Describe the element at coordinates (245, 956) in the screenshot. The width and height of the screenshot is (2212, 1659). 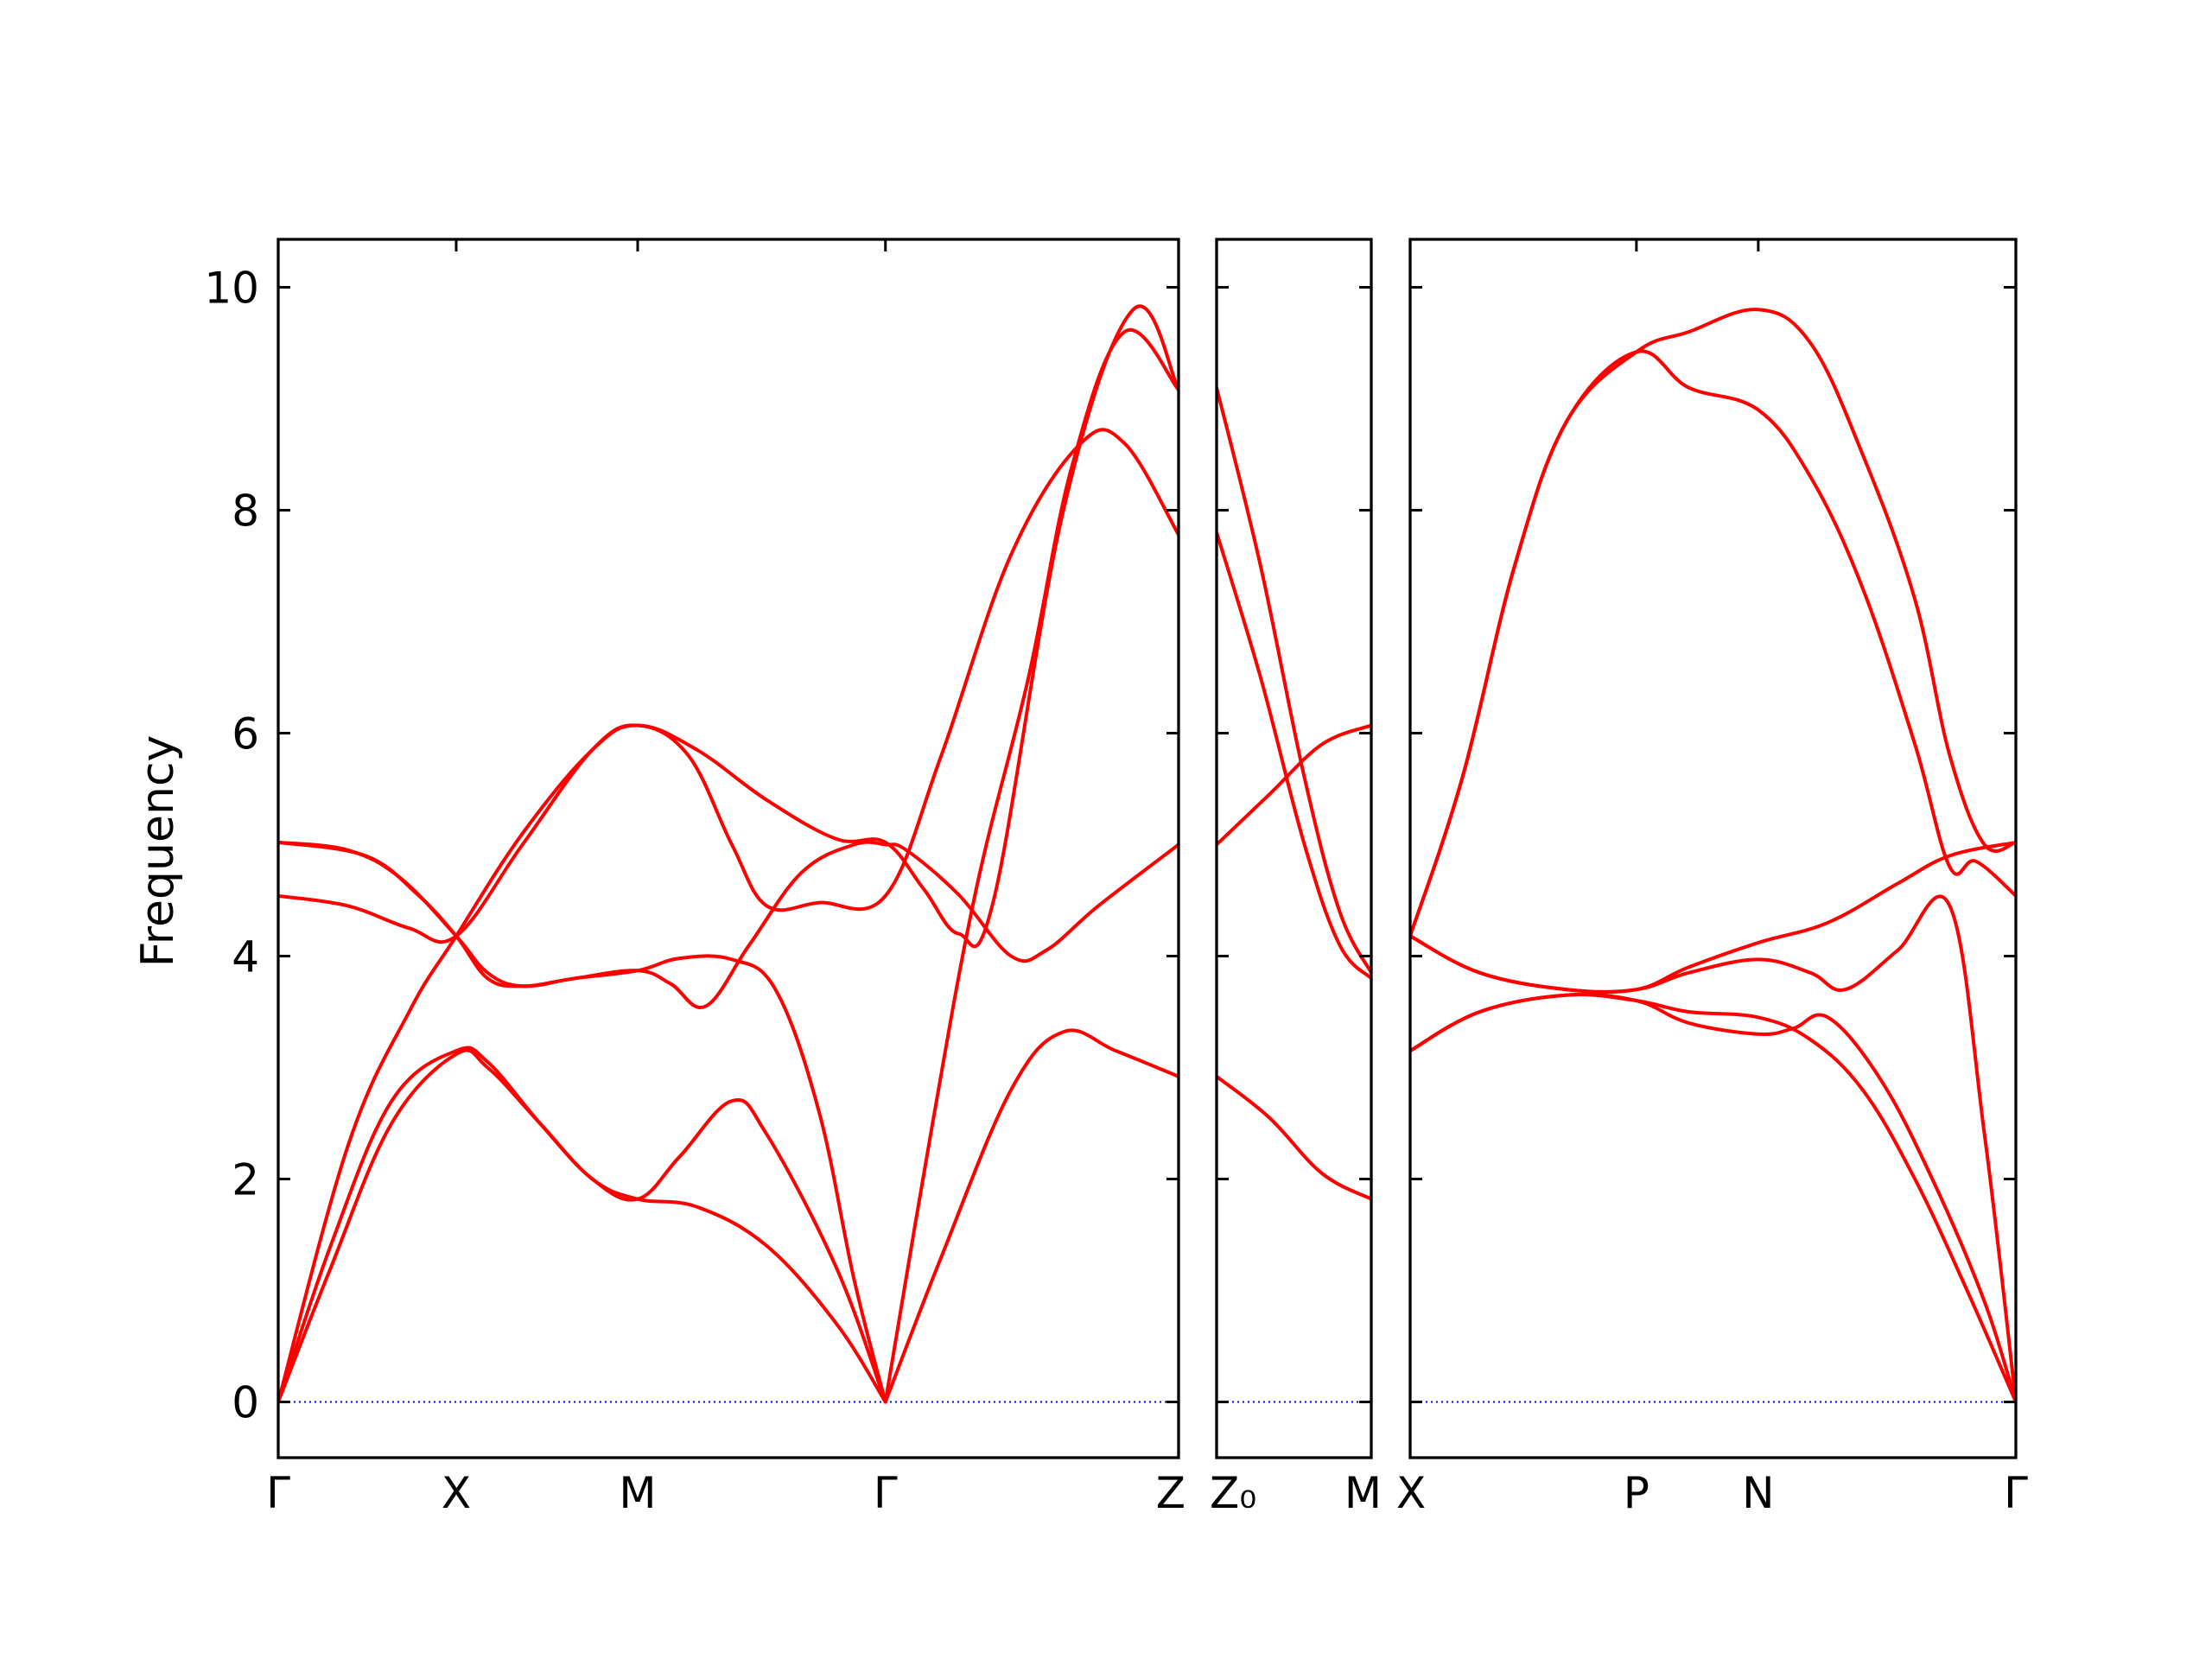
I see `y-tick-label: 4` at that location.